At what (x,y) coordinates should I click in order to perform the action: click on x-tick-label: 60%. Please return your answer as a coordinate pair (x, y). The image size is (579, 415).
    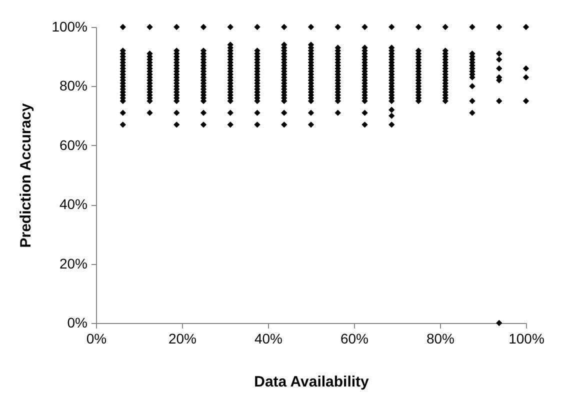
    Looking at the image, I should click on (354, 338).